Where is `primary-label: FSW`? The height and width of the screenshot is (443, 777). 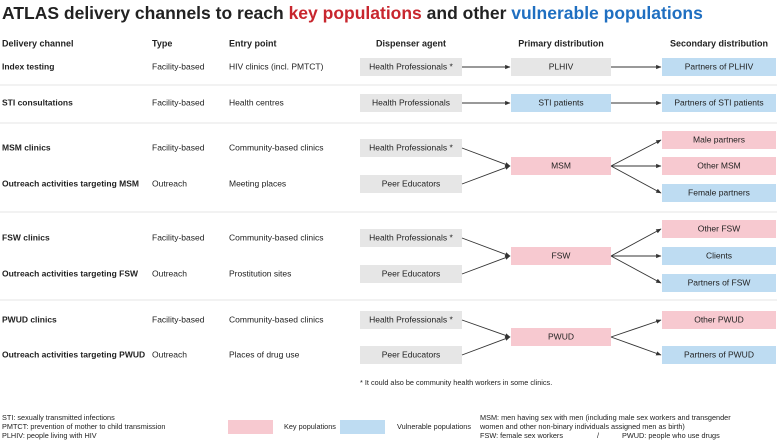 primary-label: FSW is located at coordinates (561, 255).